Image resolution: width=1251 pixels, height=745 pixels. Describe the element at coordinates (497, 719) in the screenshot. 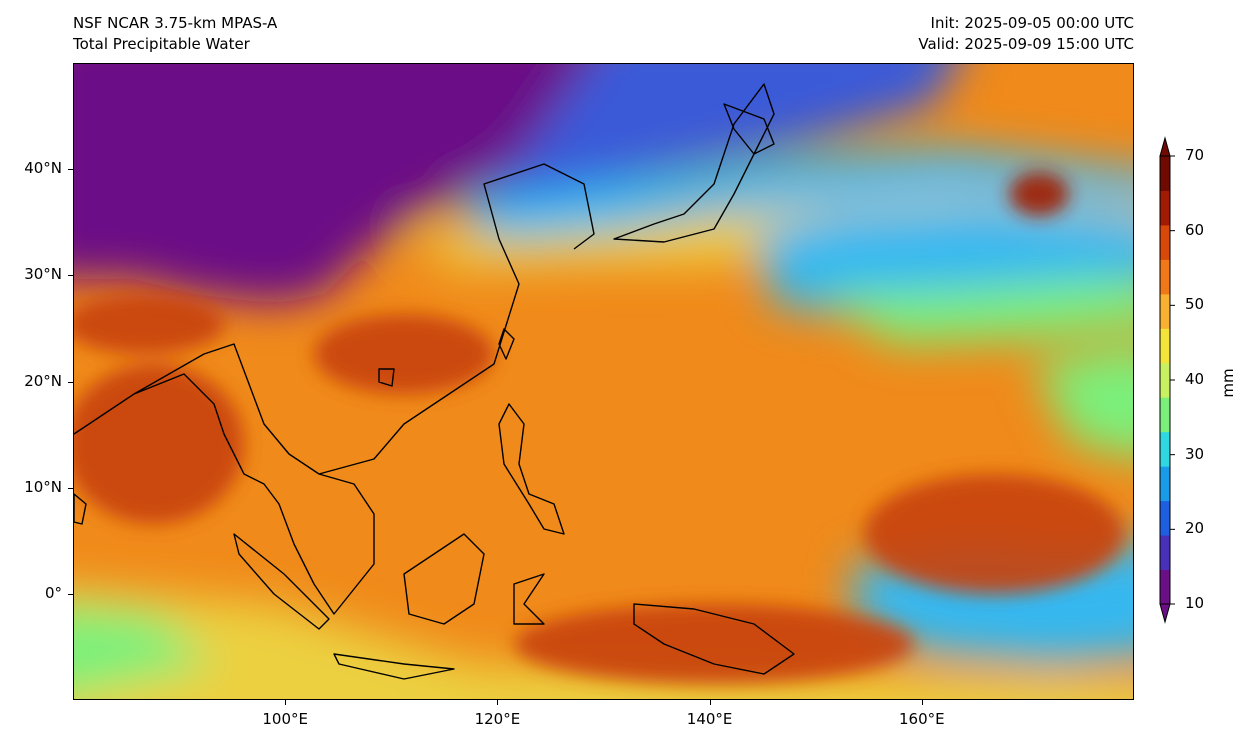

I see `lon-tick-label: 120°E` at that location.